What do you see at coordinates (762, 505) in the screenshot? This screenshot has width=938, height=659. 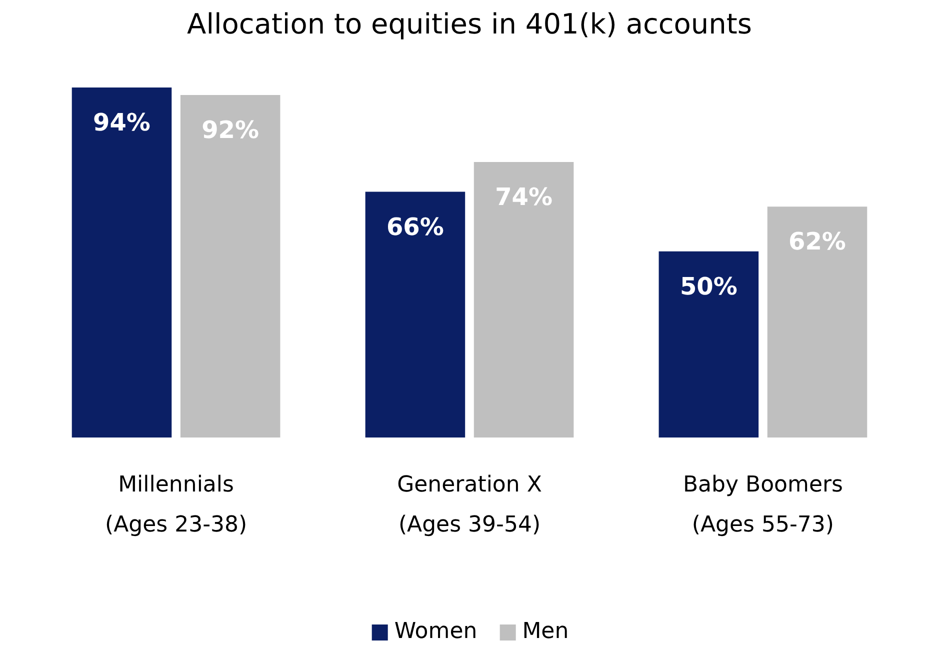 I see `x-tick-label: Baby Boomers (Ages 55-73)` at bounding box center [762, 505].